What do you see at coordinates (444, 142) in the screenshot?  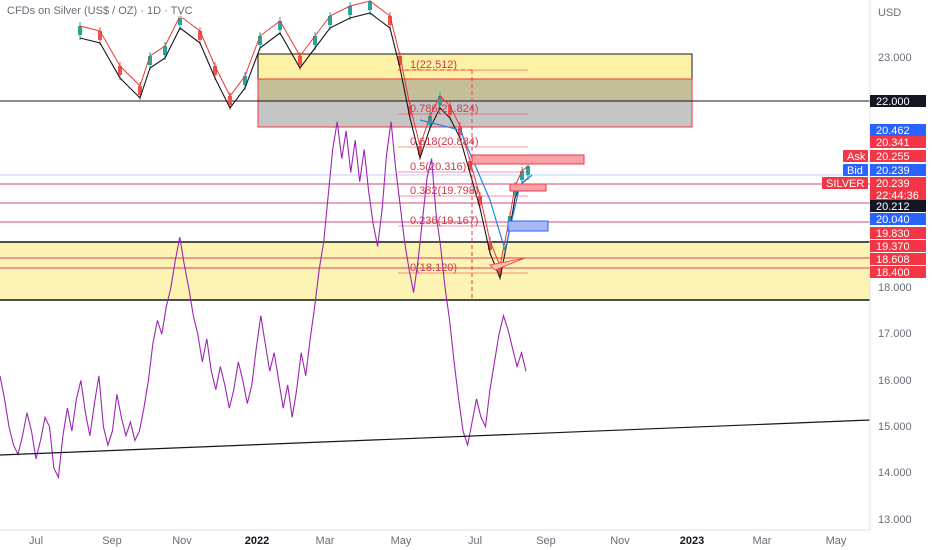 I see `fib-level-label: 0.618(20.884)` at bounding box center [444, 142].